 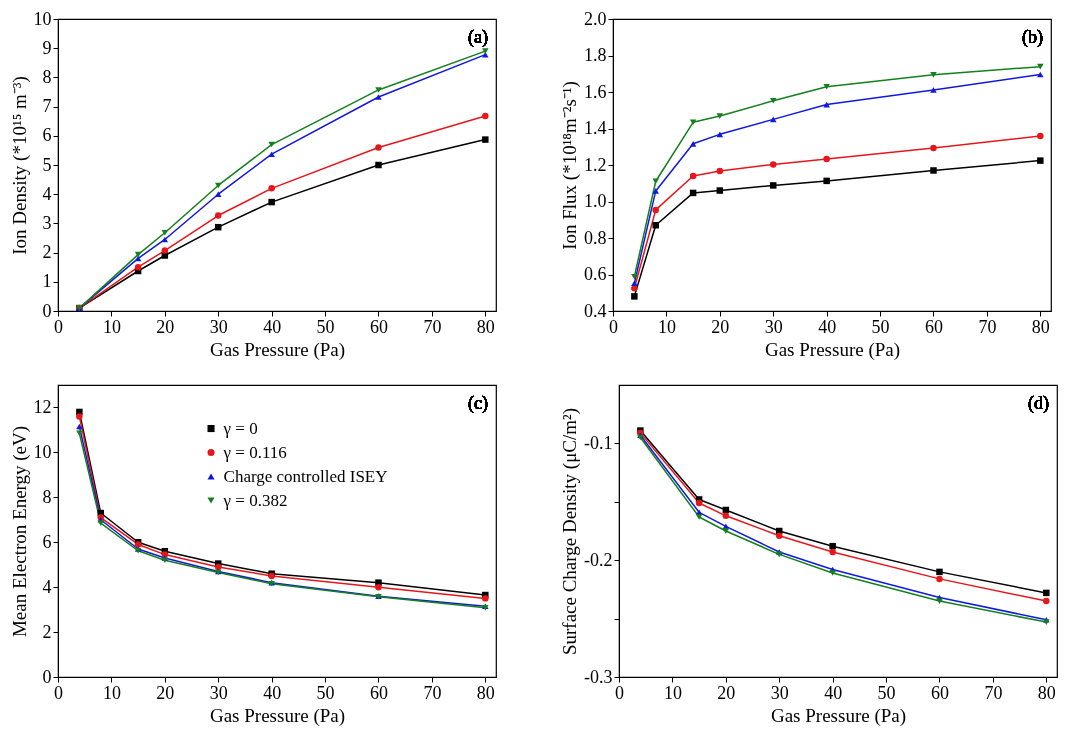 What do you see at coordinates (598, 559) in the screenshot?
I see `y-tick-label: -0.2` at bounding box center [598, 559].